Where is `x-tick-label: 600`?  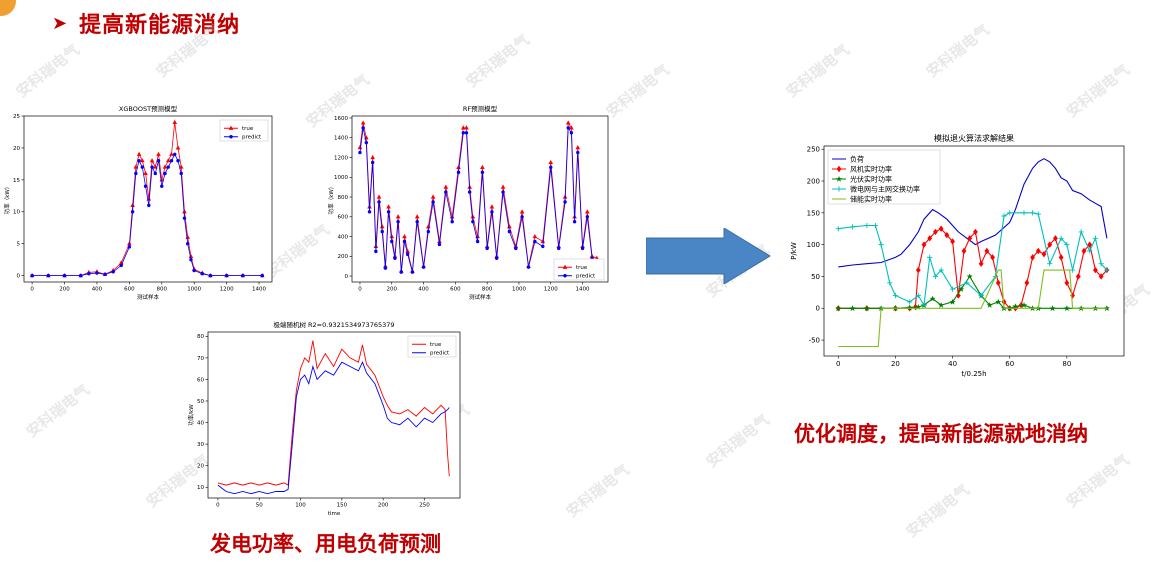 x-tick-label: 600 is located at coordinates (455, 290).